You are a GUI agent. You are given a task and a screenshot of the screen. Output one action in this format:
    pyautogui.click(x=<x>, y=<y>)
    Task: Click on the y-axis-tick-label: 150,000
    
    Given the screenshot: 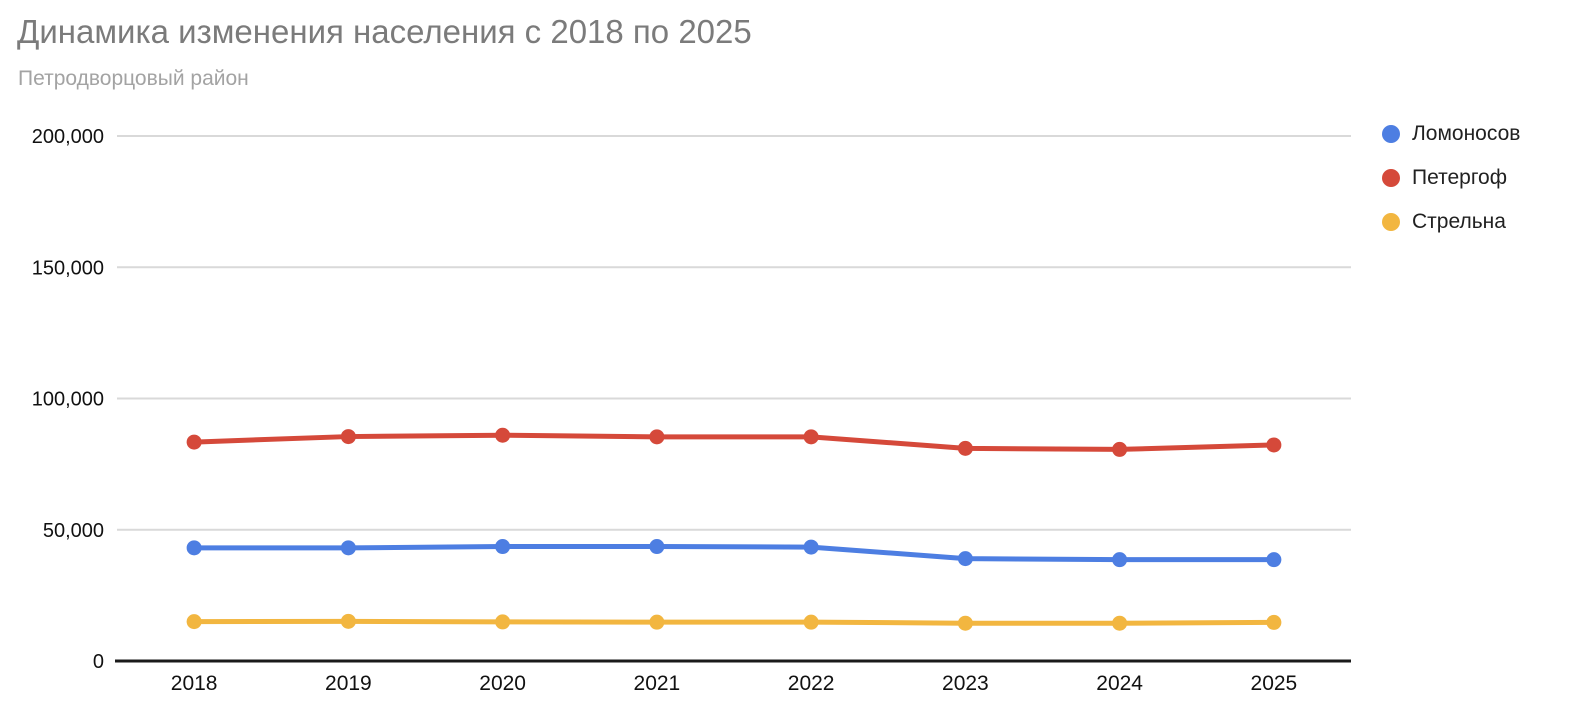 What is the action you would take?
    pyautogui.click(x=68, y=268)
    